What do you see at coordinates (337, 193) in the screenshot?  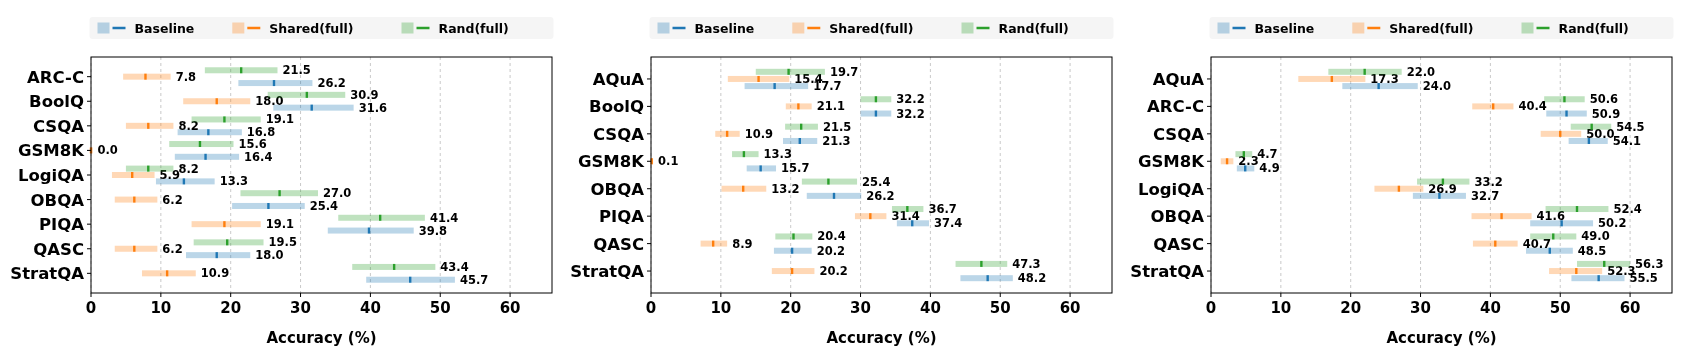 I see `text: 27.0` at bounding box center [337, 193].